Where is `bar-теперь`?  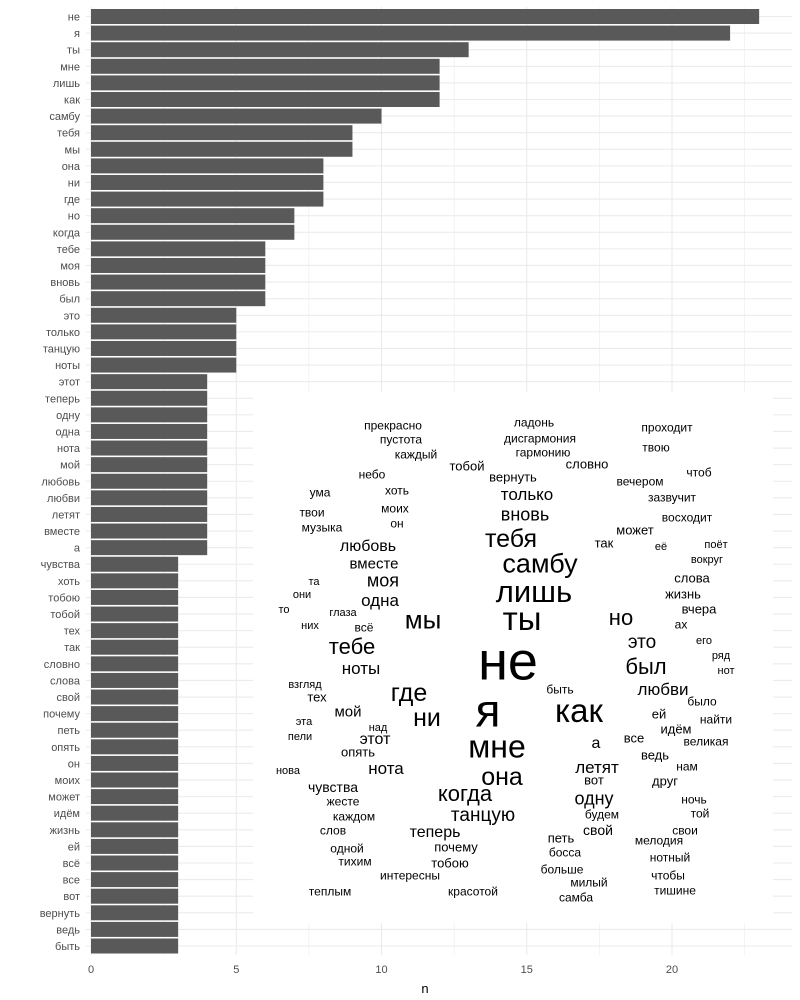
bar-теперь is located at coordinates (149, 398).